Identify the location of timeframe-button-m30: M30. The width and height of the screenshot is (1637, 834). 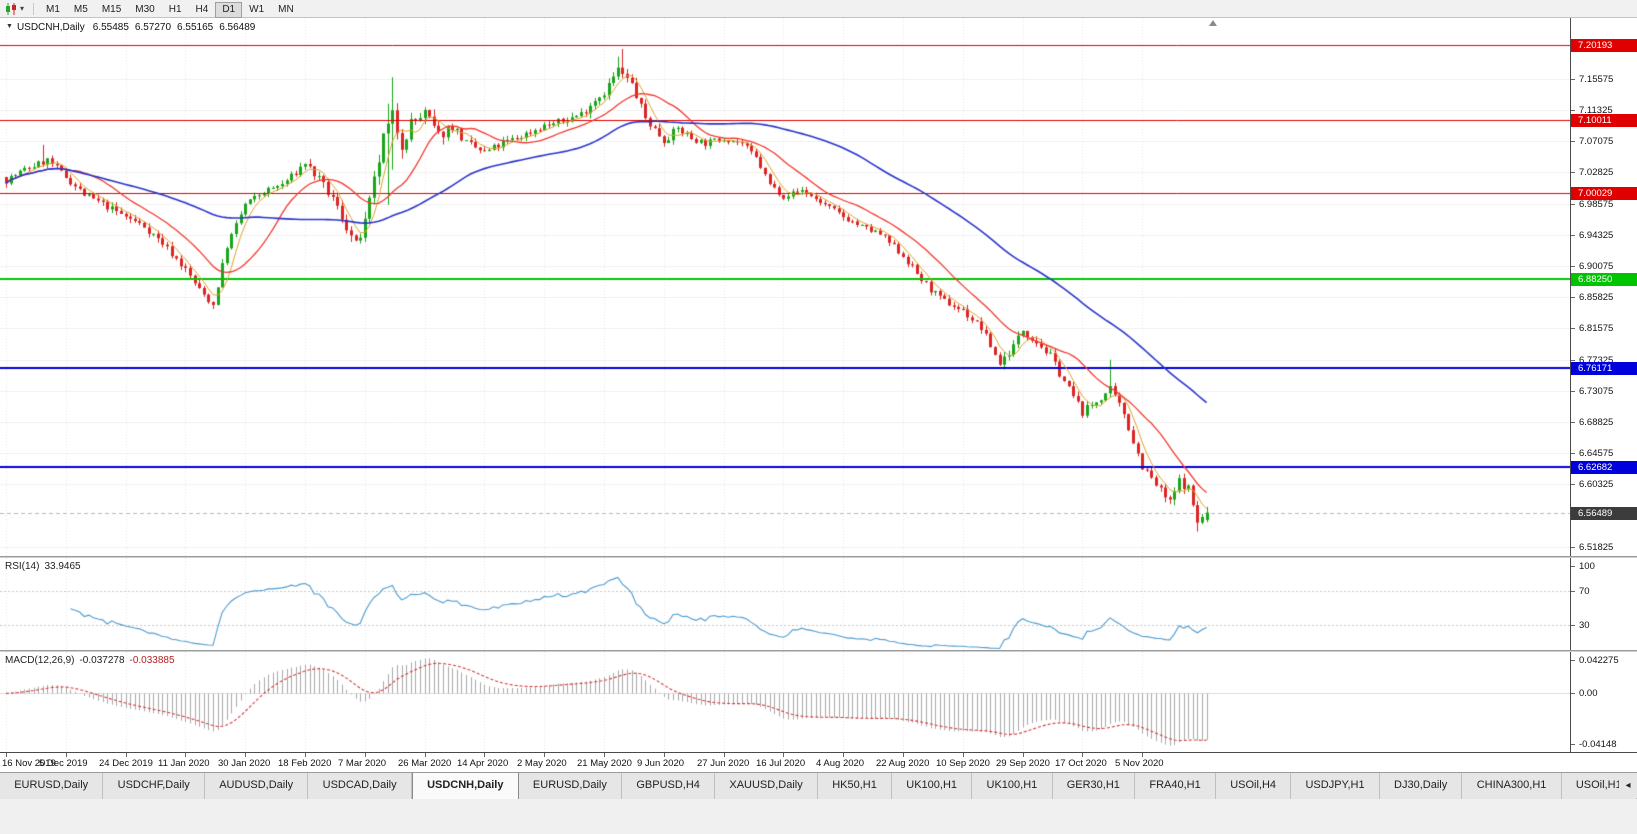
(145, 9).